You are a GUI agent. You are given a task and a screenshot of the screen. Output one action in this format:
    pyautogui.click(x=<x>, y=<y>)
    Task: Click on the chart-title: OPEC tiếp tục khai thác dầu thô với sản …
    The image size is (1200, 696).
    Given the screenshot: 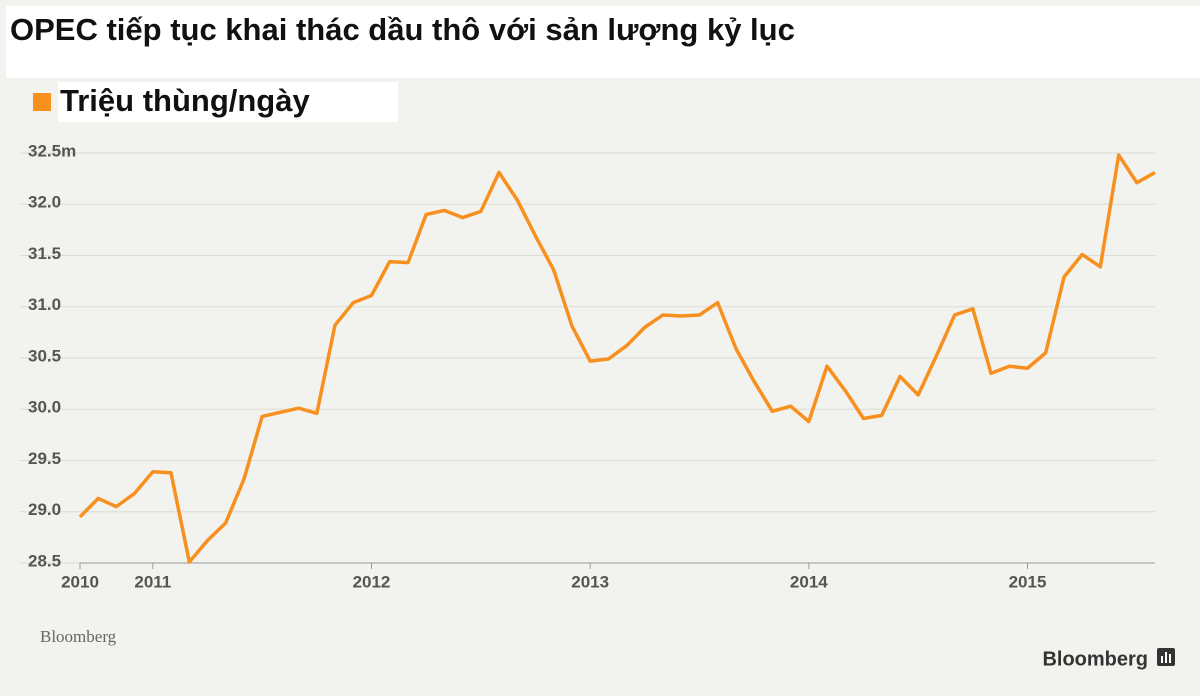 What is the action you would take?
    pyautogui.click(x=402, y=29)
    